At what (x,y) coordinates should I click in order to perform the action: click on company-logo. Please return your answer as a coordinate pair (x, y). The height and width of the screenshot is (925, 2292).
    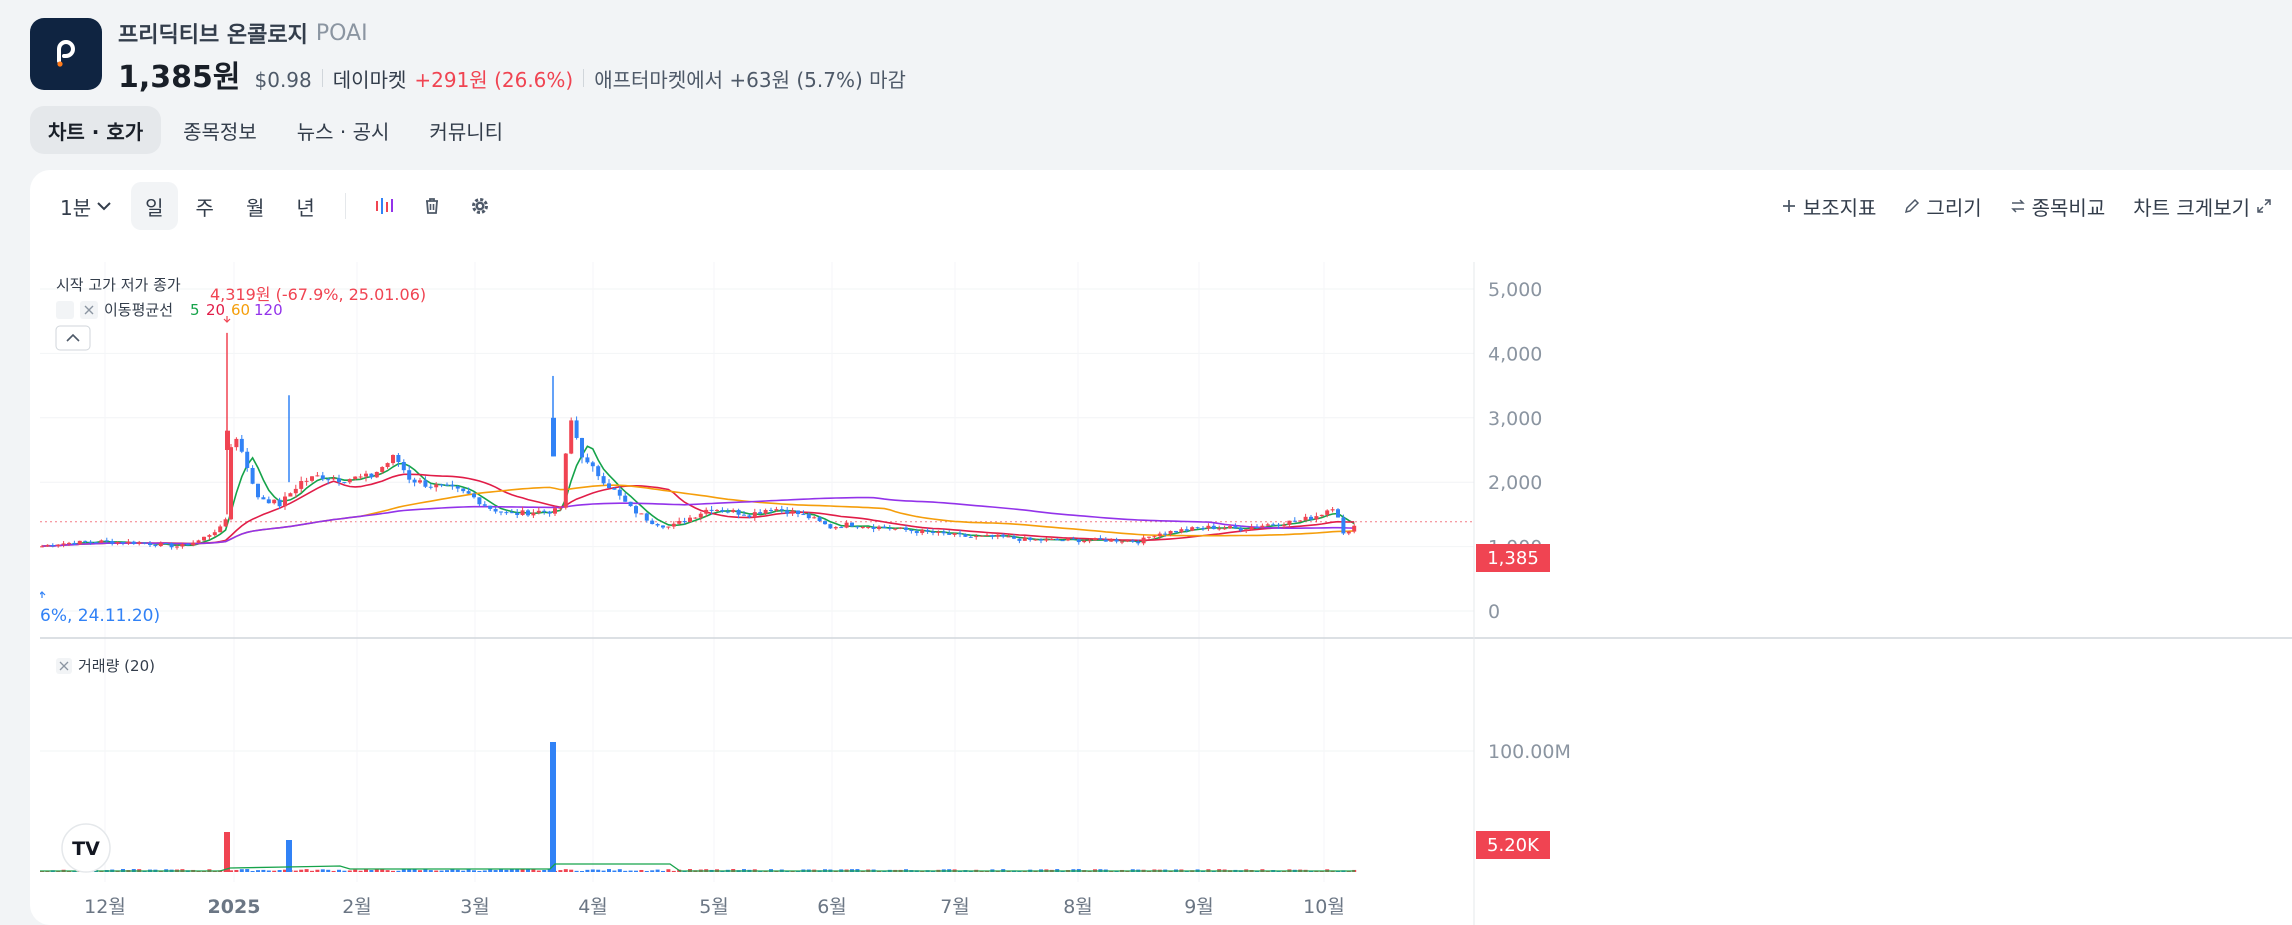
    Looking at the image, I should click on (66, 54).